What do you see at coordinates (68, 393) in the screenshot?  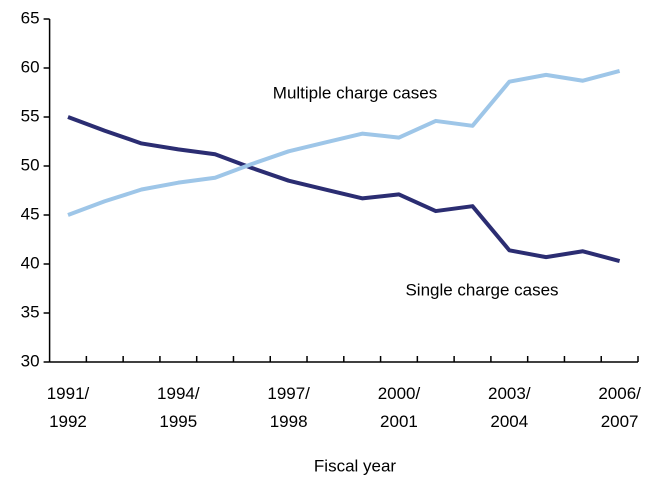 I see `x-tick-label-line: 1991/` at bounding box center [68, 393].